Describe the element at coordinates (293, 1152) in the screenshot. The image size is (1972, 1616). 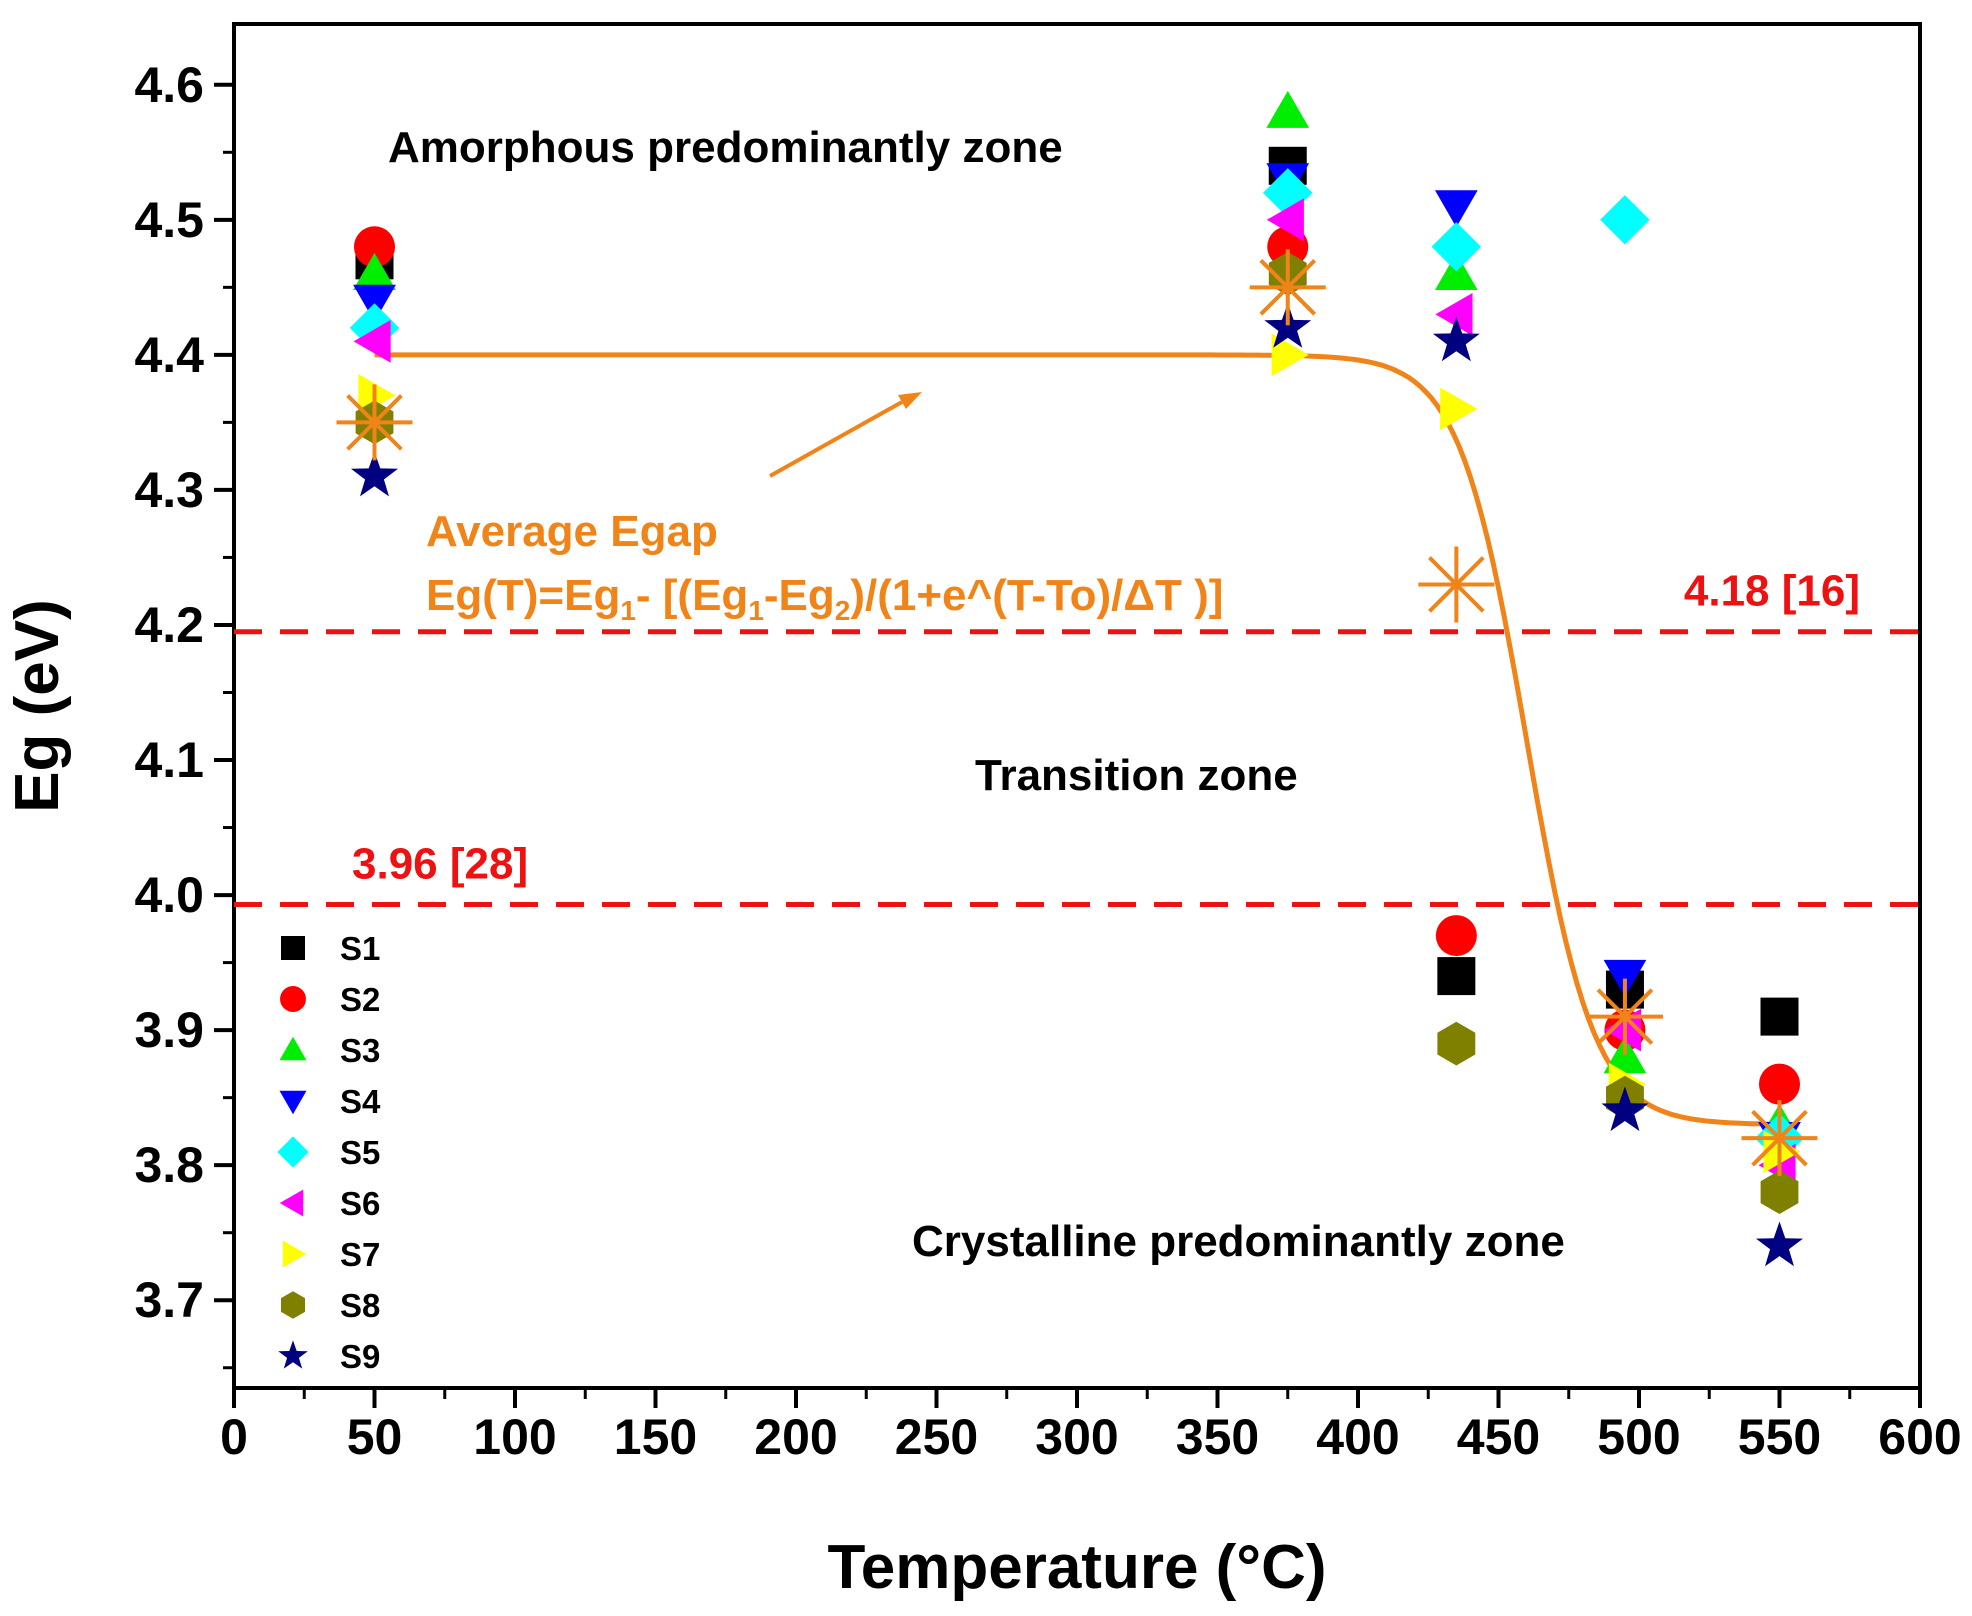
I see `legend-marker-s5` at that location.